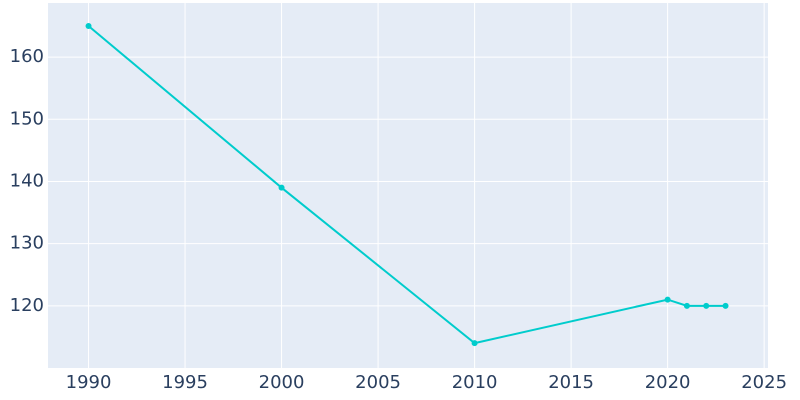  I want to click on y-tick-label: 140, so click(27, 180).